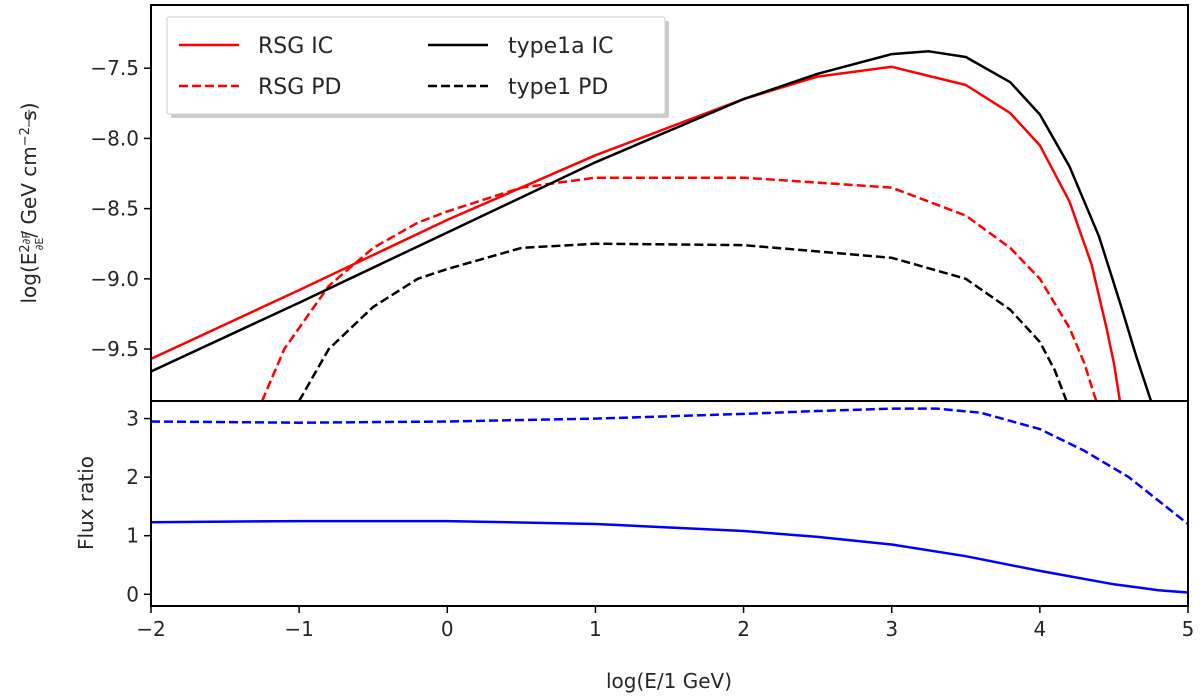  Describe the element at coordinates (683, 322) in the screenshot. I see `series-type1-pd` at that location.